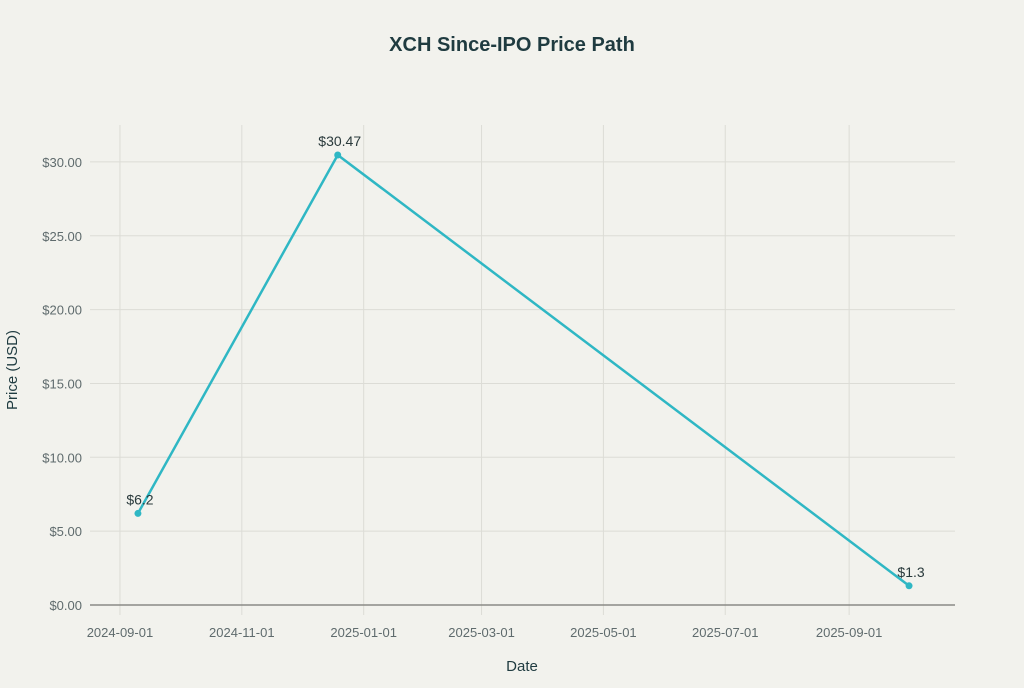  What do you see at coordinates (62, 310) in the screenshot?
I see `y-tick-label: $20.00` at bounding box center [62, 310].